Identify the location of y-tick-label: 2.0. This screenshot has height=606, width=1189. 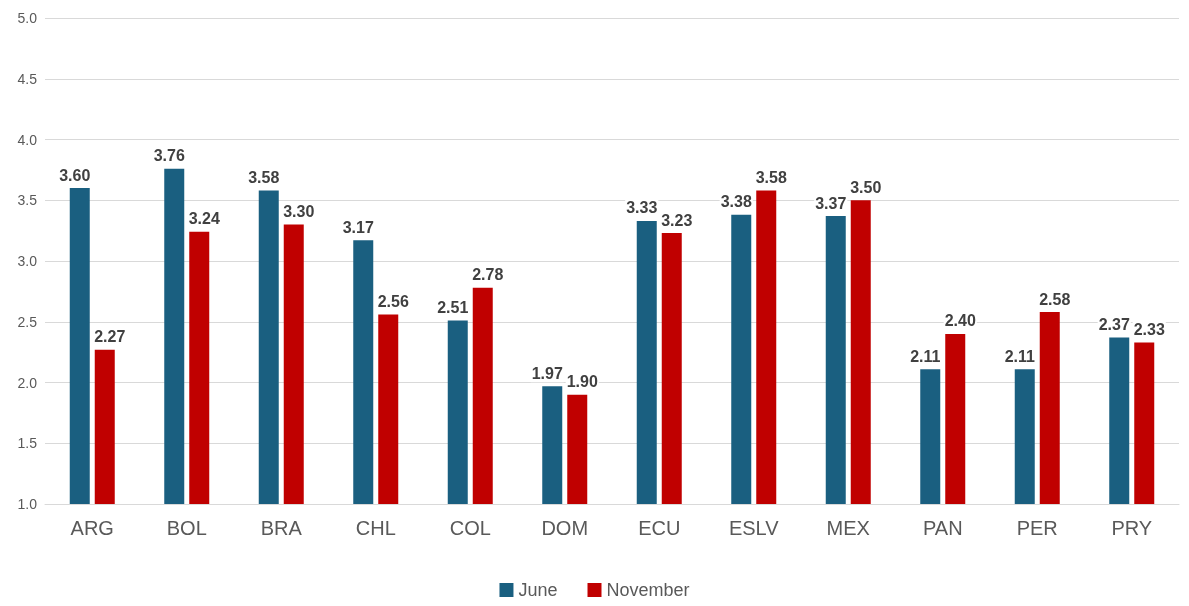
(27, 382).